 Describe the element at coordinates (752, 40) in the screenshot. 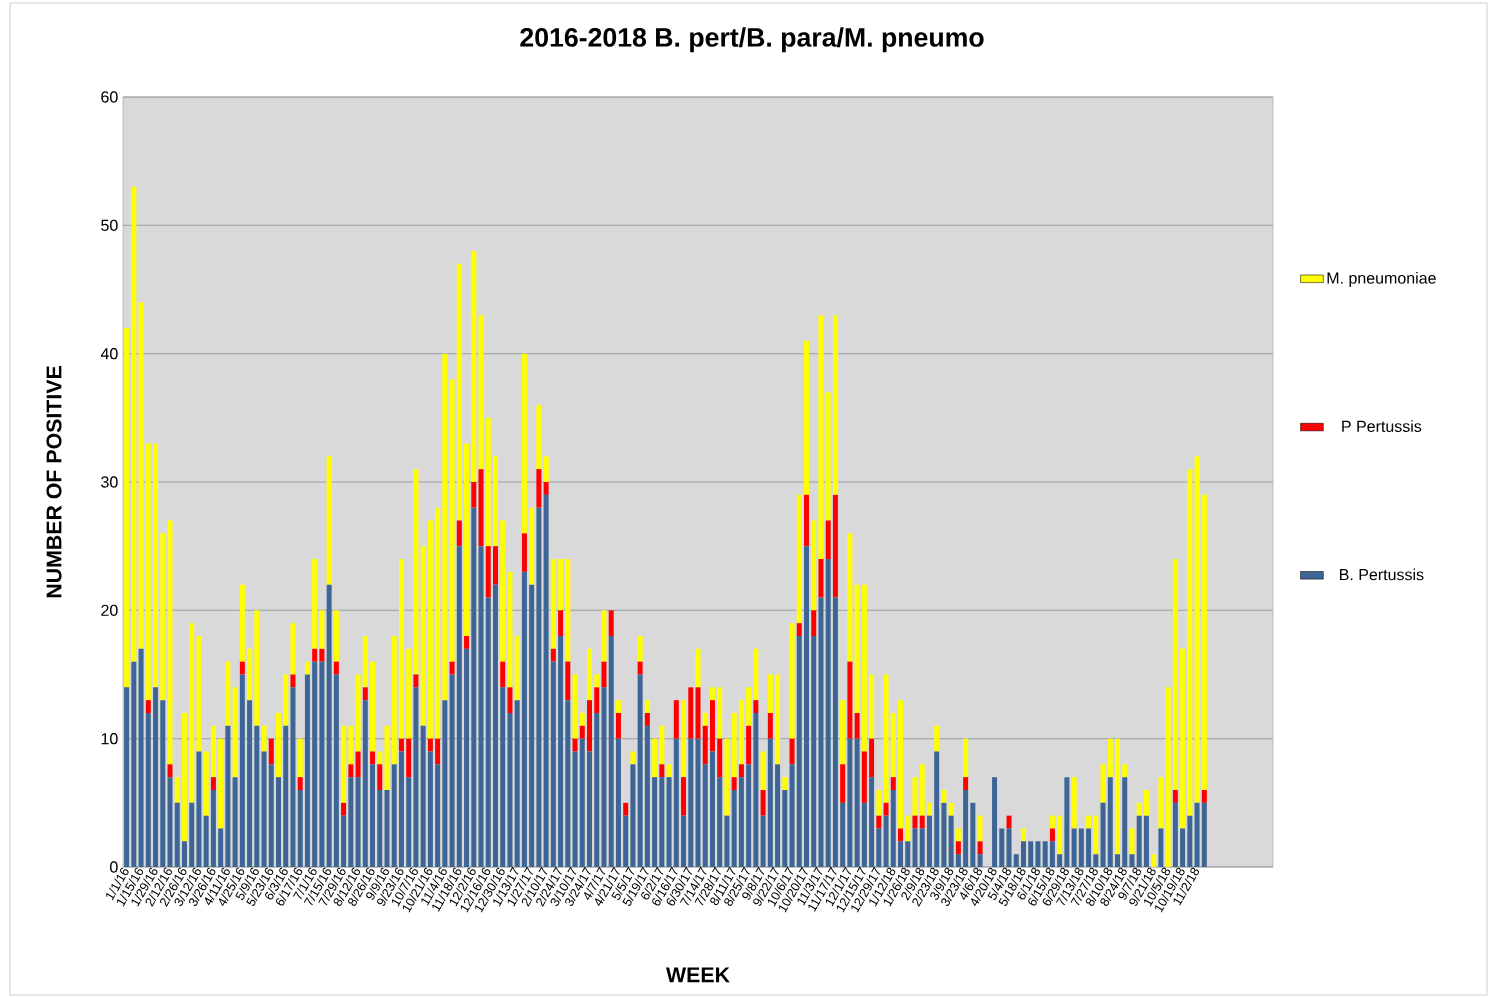

I see `chart-title: 2016-2018 B. pert/B. para/M. pneumo` at that location.